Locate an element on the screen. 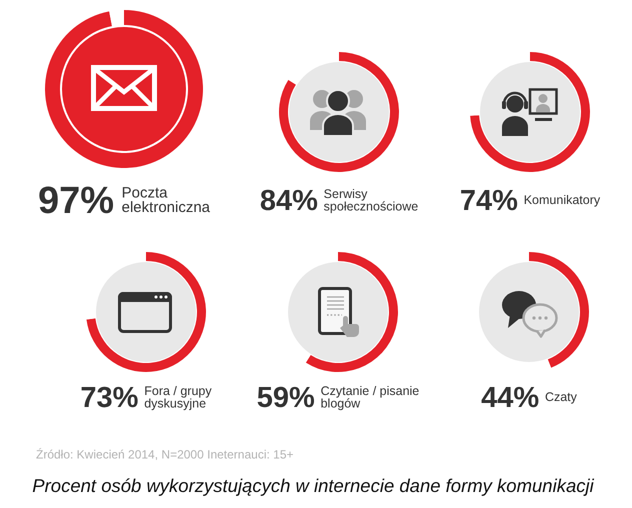  data-label: 44% is located at coordinates (510, 398).